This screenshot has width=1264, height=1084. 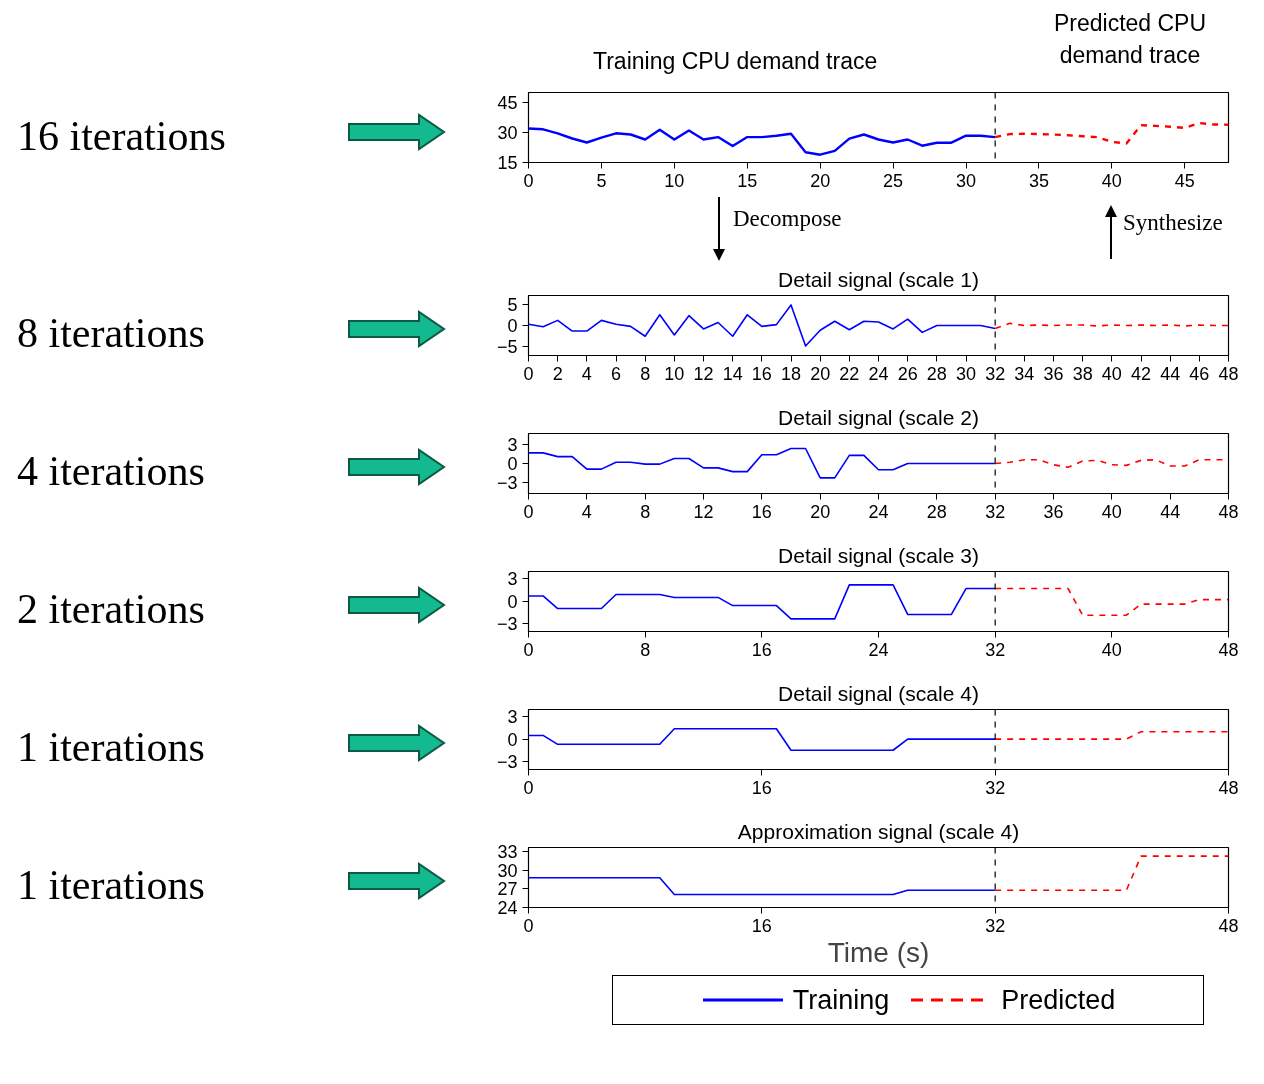 What do you see at coordinates (111, 471) in the screenshot?
I see `text: 4 iterations` at bounding box center [111, 471].